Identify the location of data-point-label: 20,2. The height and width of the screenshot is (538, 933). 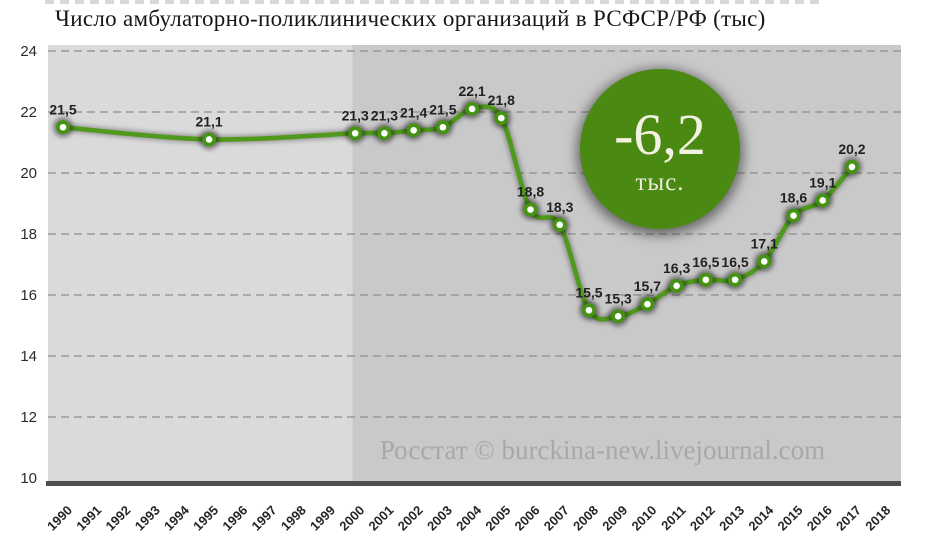
(851, 149).